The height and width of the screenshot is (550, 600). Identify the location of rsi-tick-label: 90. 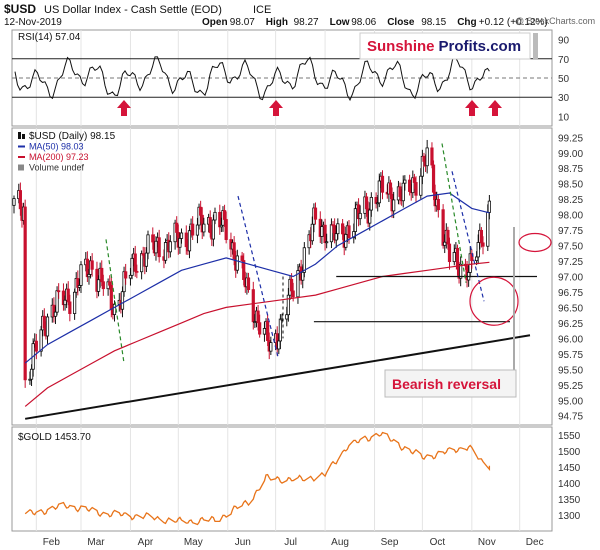
(564, 41).